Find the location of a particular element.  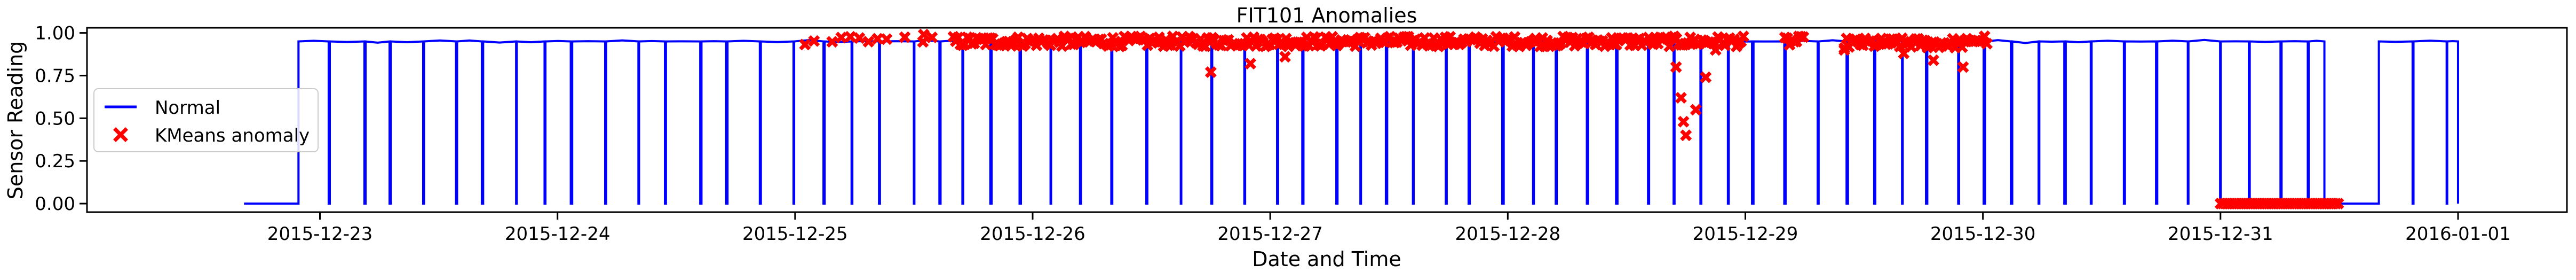

y-tick-label: 0.75 is located at coordinates (55, 76).